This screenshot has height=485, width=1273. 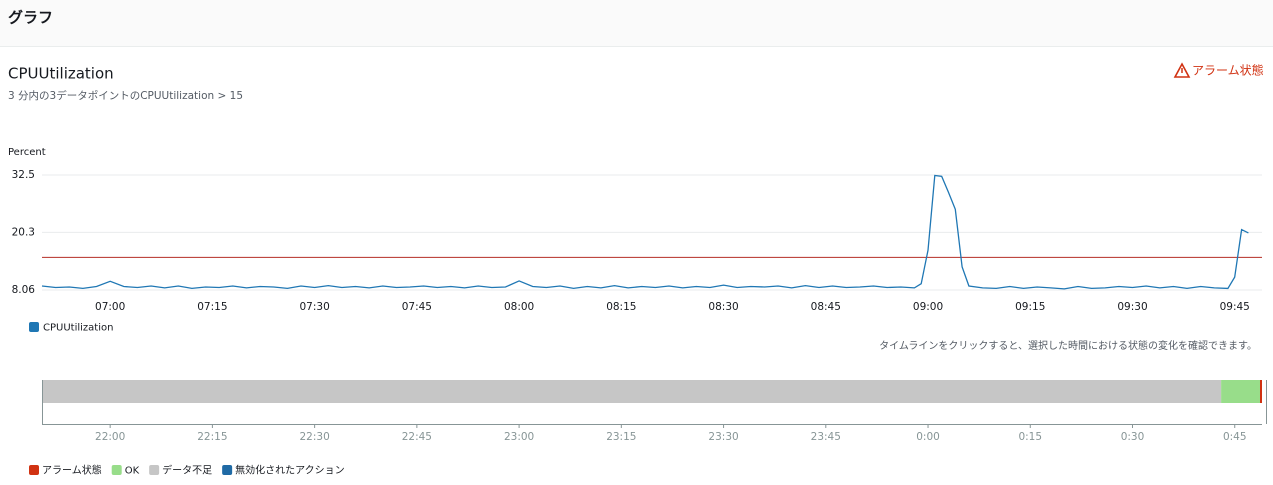 I want to click on legend-label: アラーム状態, so click(x=72, y=470).